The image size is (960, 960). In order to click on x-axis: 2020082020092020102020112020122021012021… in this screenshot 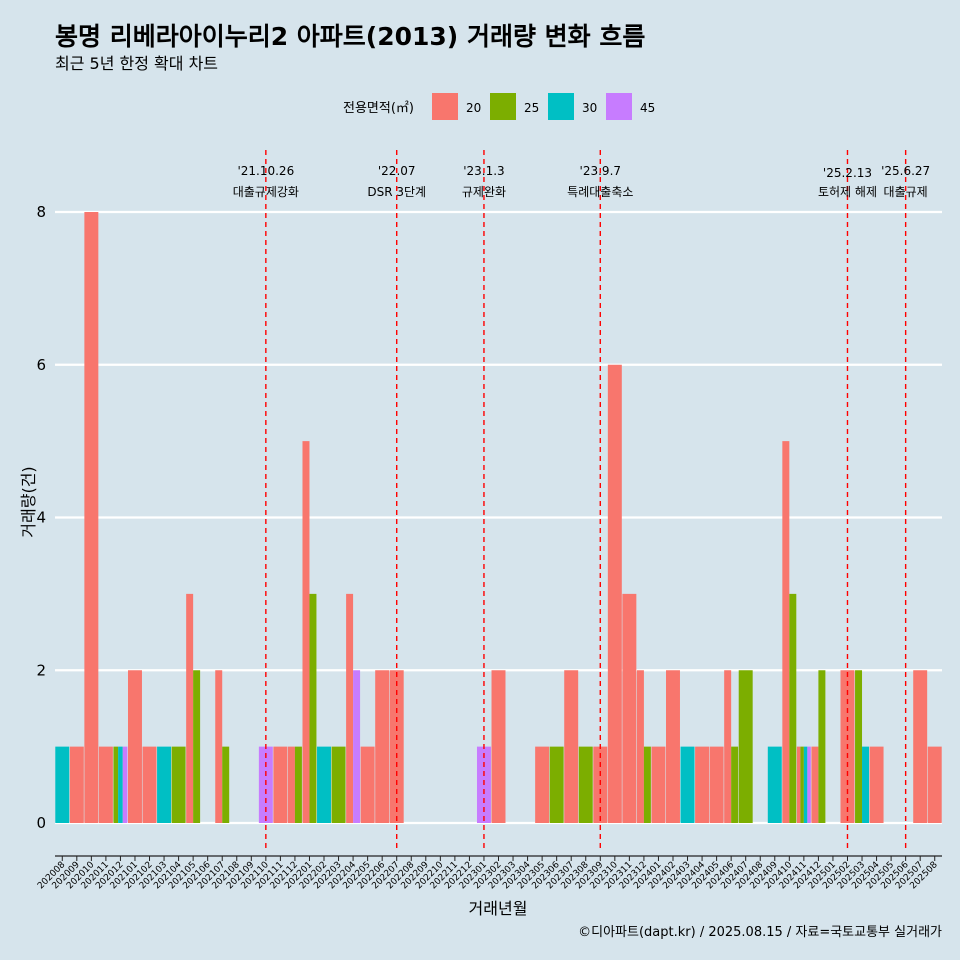, I will do `click(489, 873)`.